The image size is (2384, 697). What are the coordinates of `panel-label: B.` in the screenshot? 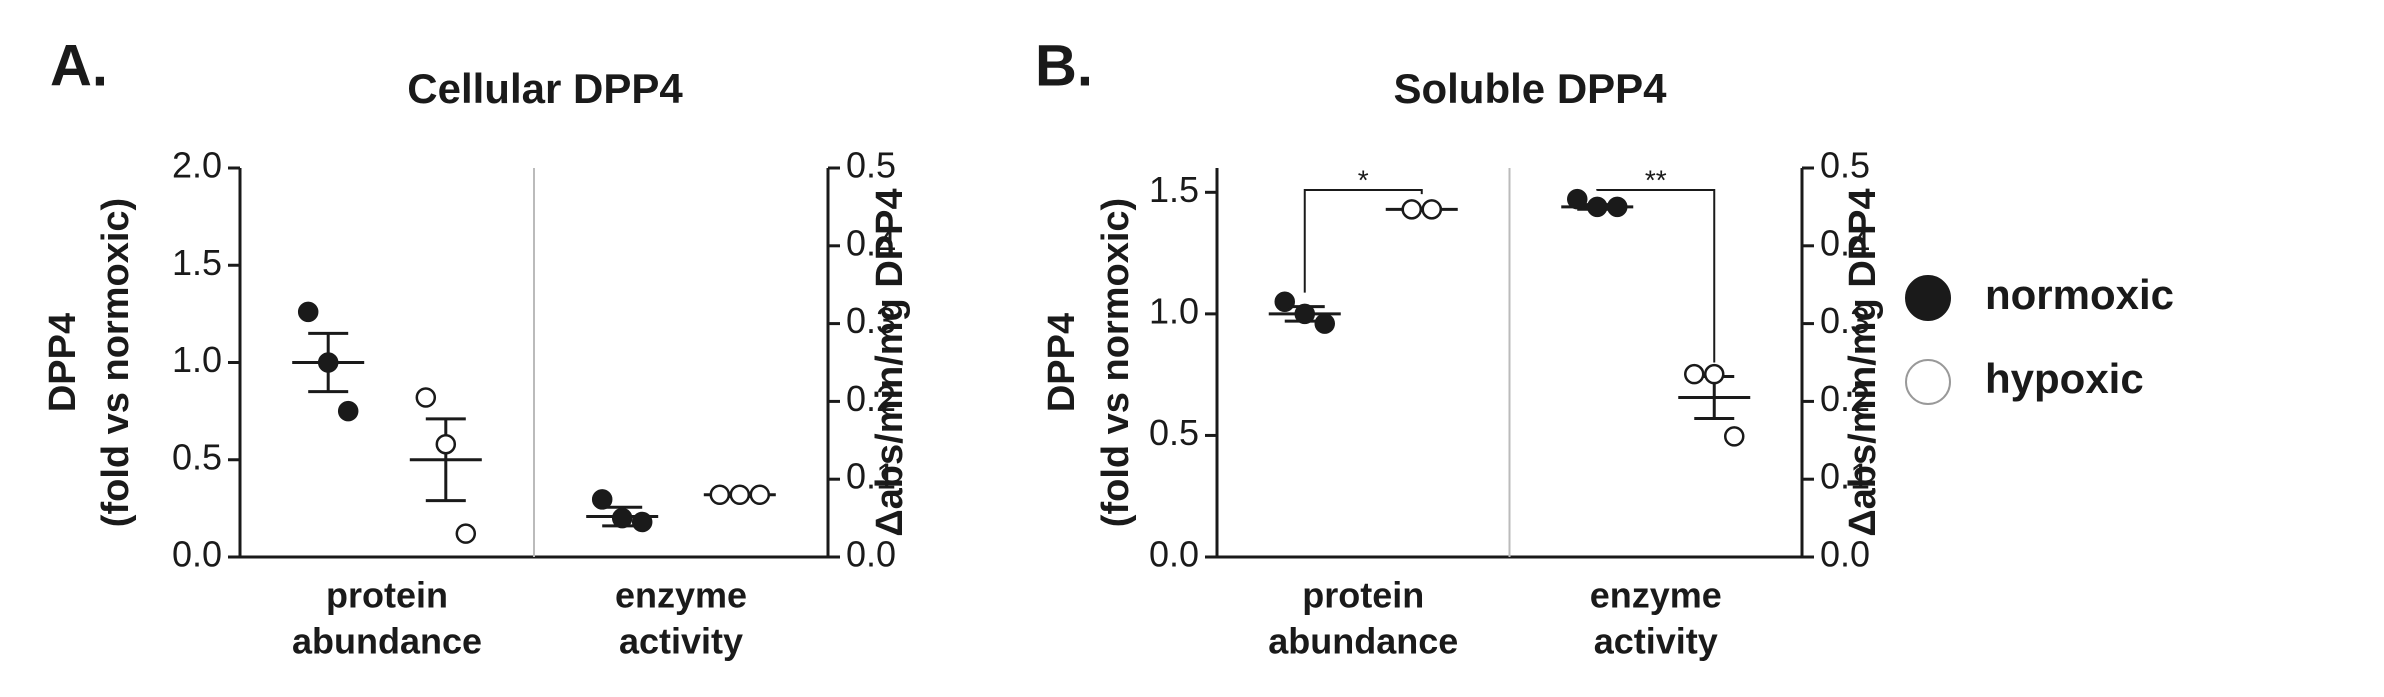 It's located at (1064, 65).